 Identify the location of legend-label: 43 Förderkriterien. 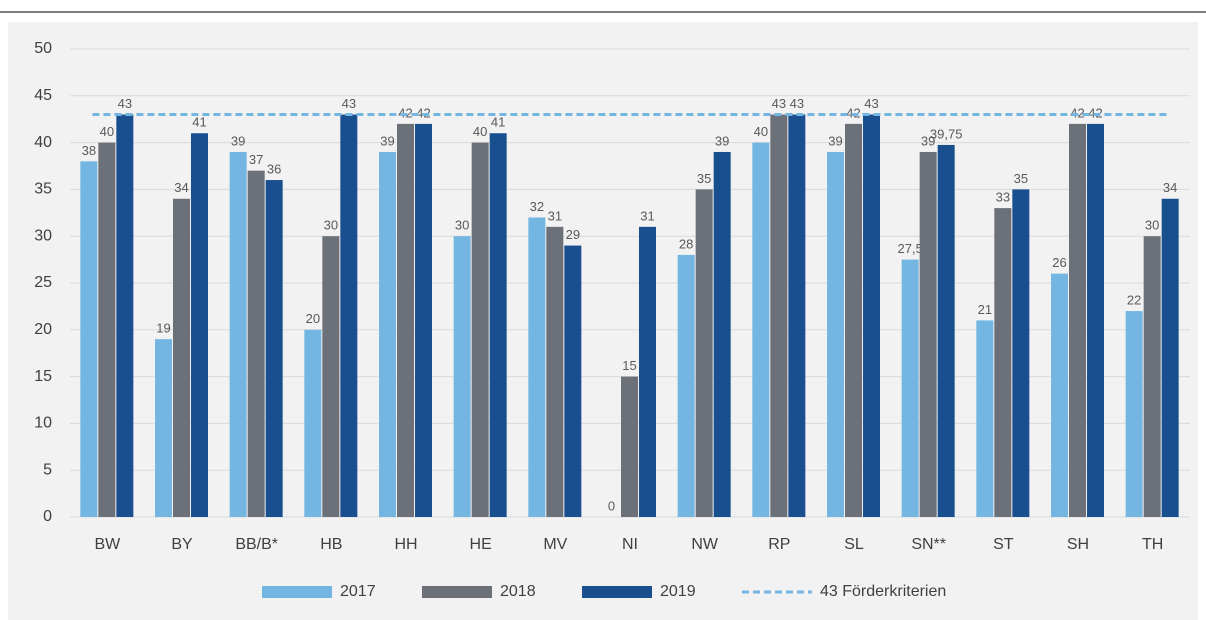
(883, 591).